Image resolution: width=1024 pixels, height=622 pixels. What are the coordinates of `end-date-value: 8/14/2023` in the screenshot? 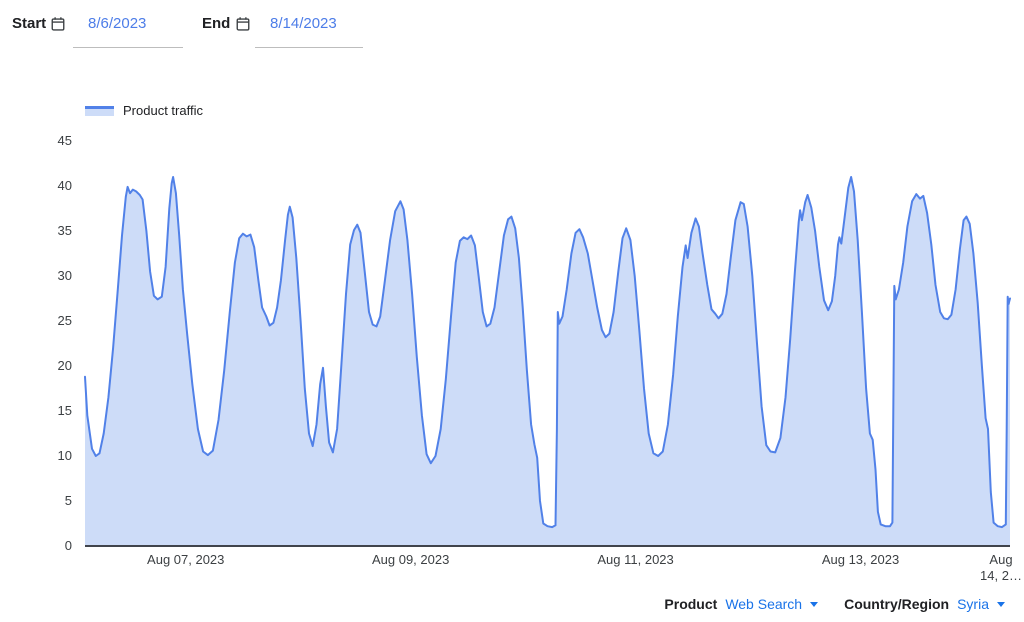 It's located at (303, 23).